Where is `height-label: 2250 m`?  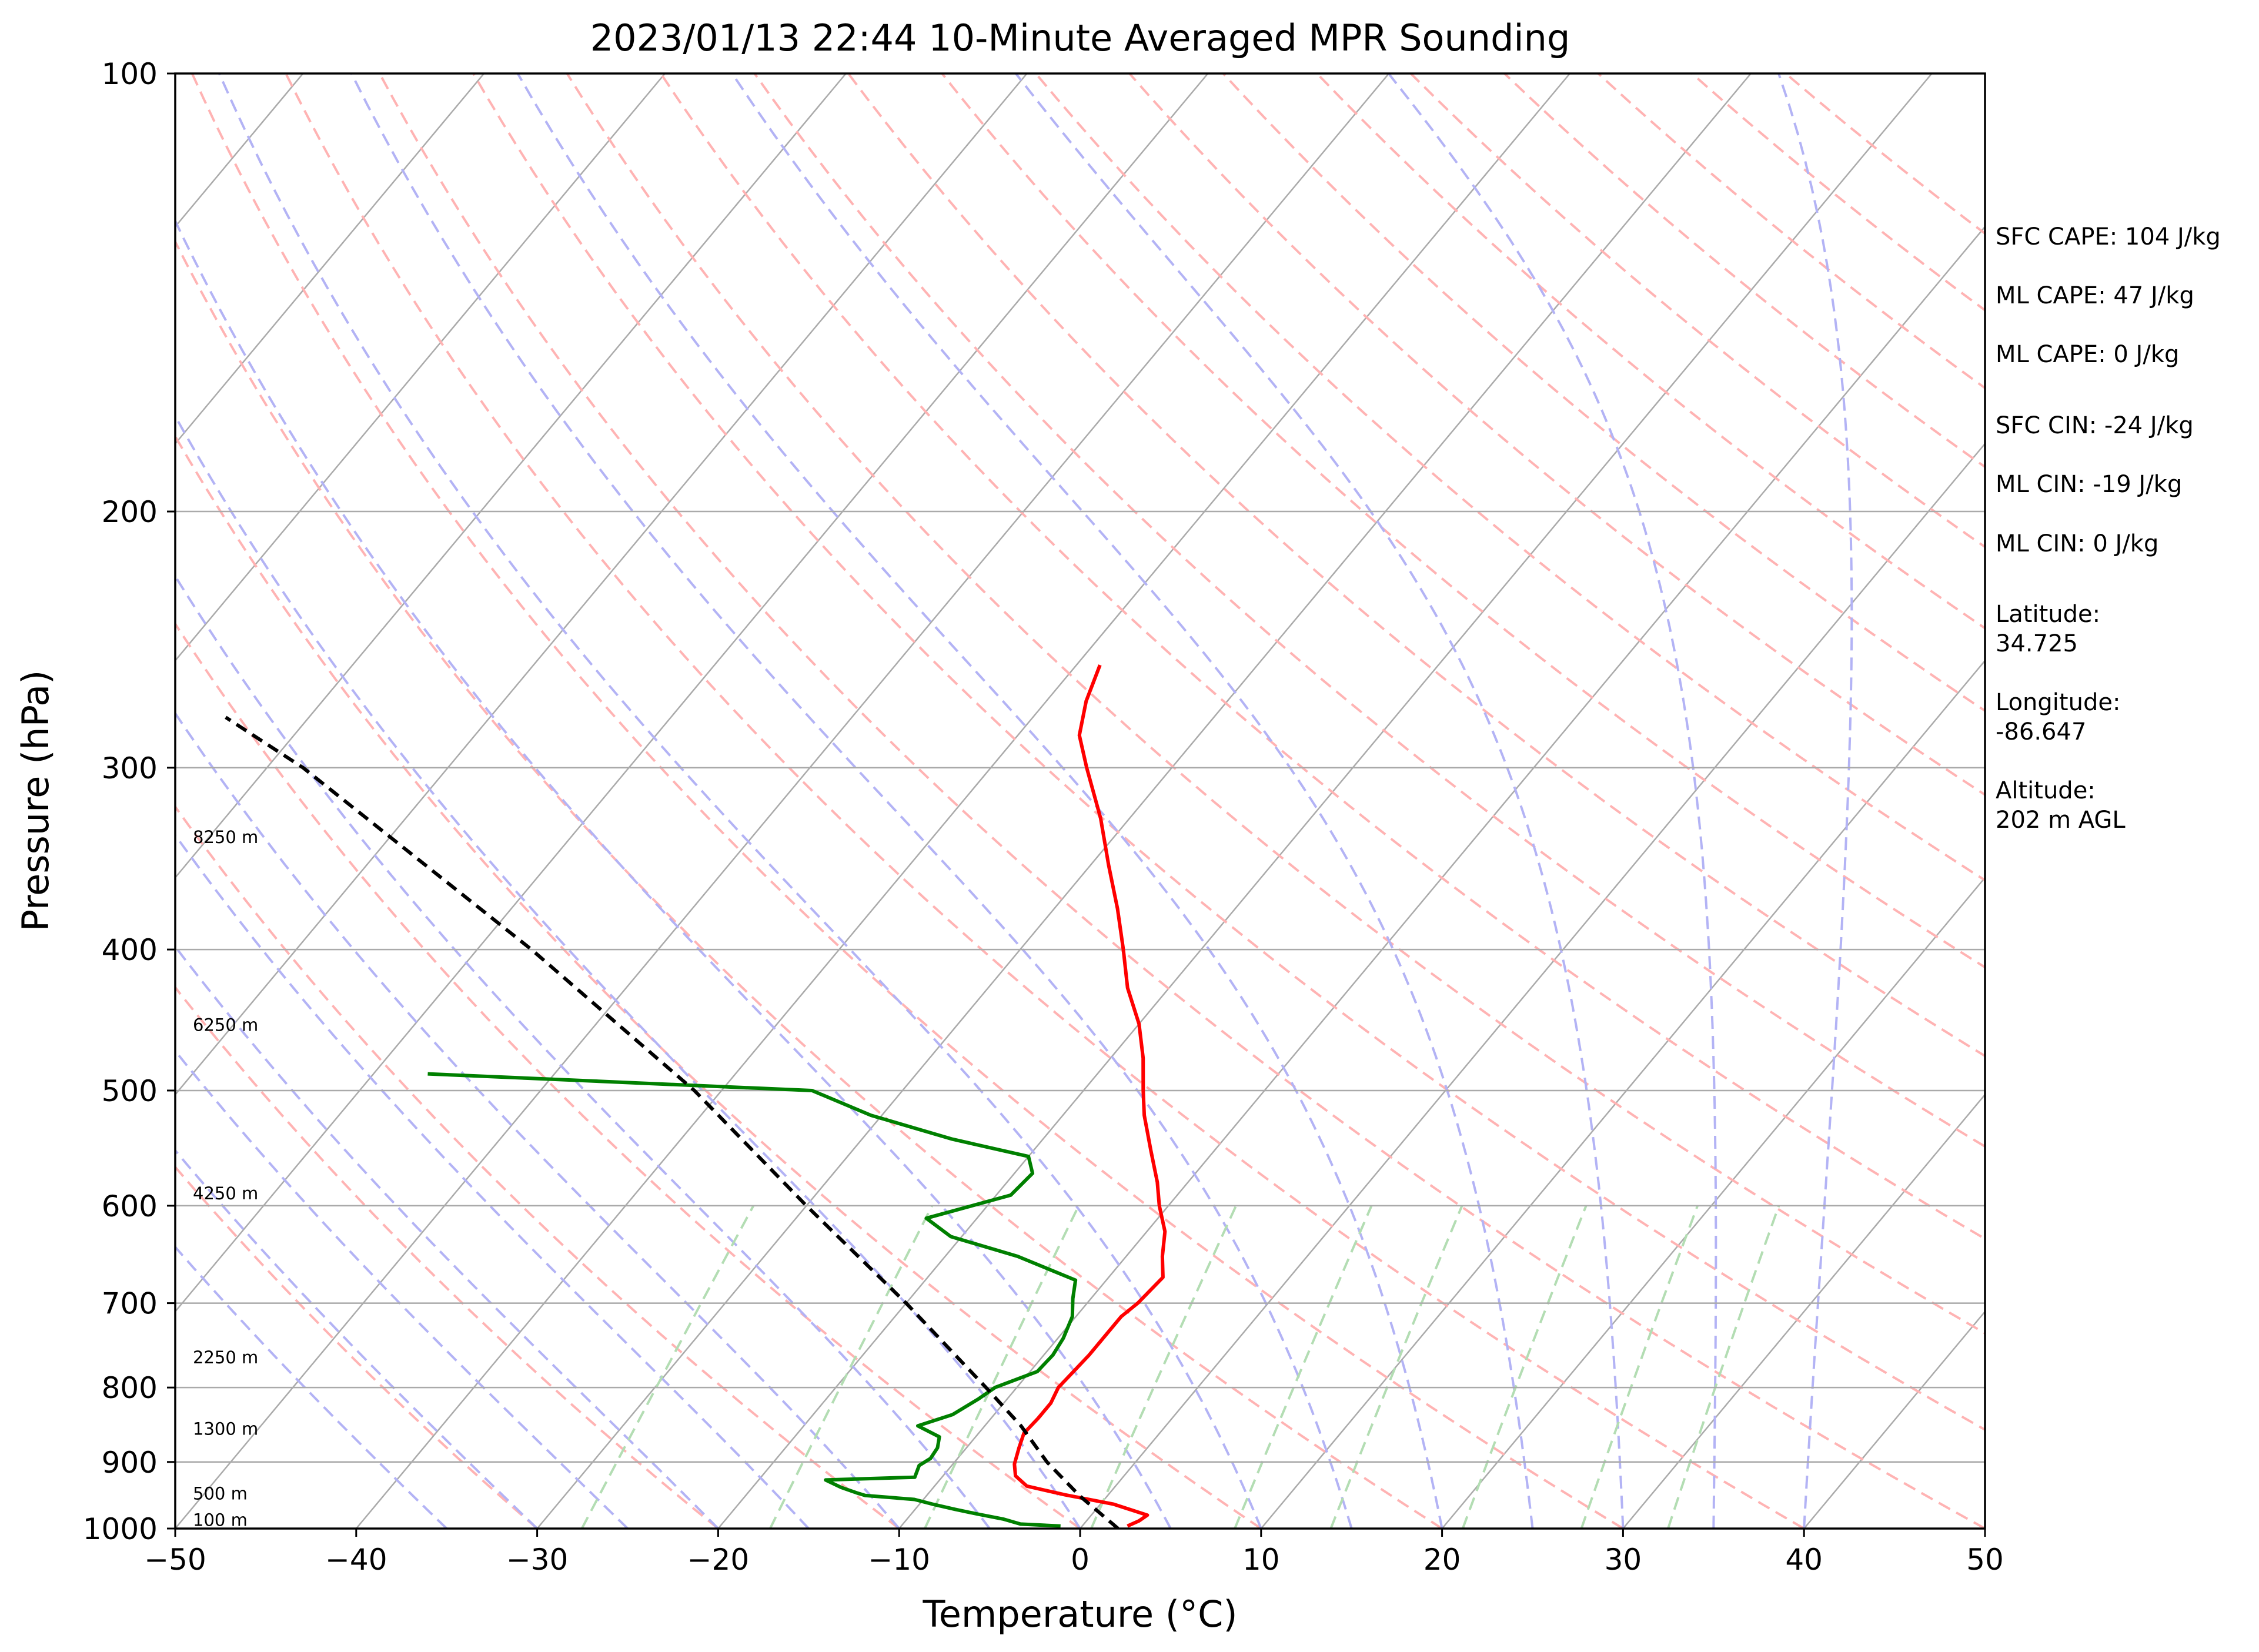
height-label: 2250 m is located at coordinates (225, 1357).